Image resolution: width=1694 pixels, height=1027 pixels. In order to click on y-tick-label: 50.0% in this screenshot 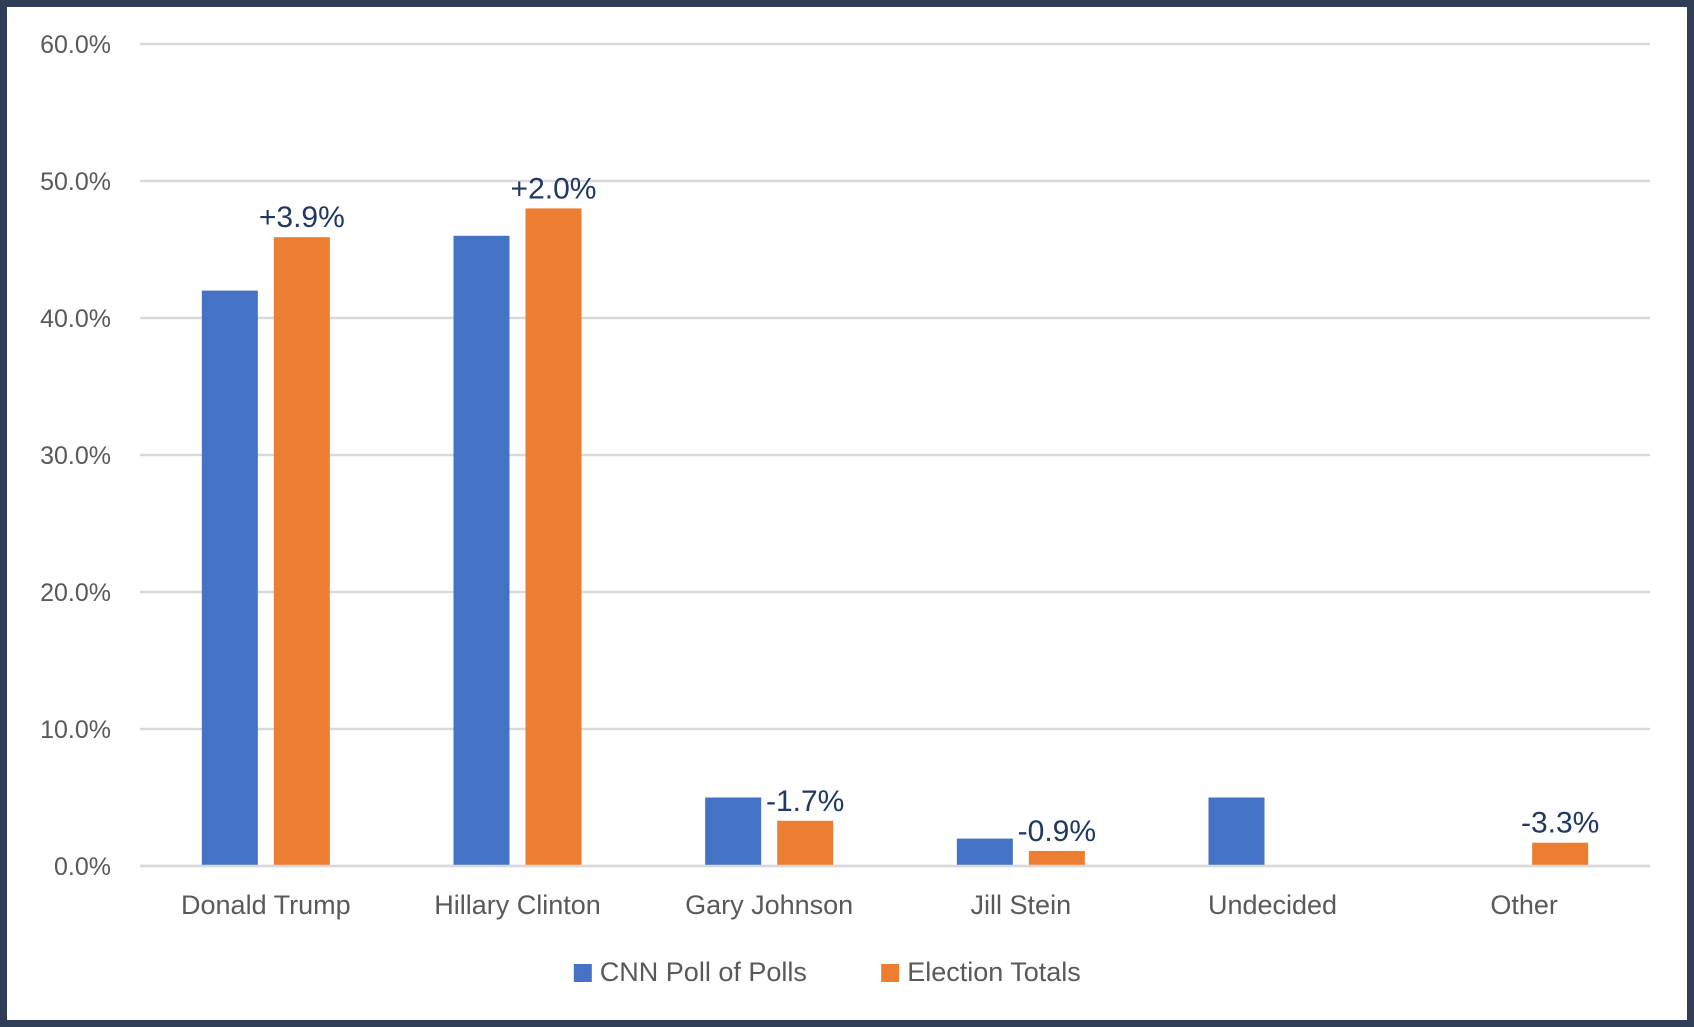, I will do `click(75, 182)`.